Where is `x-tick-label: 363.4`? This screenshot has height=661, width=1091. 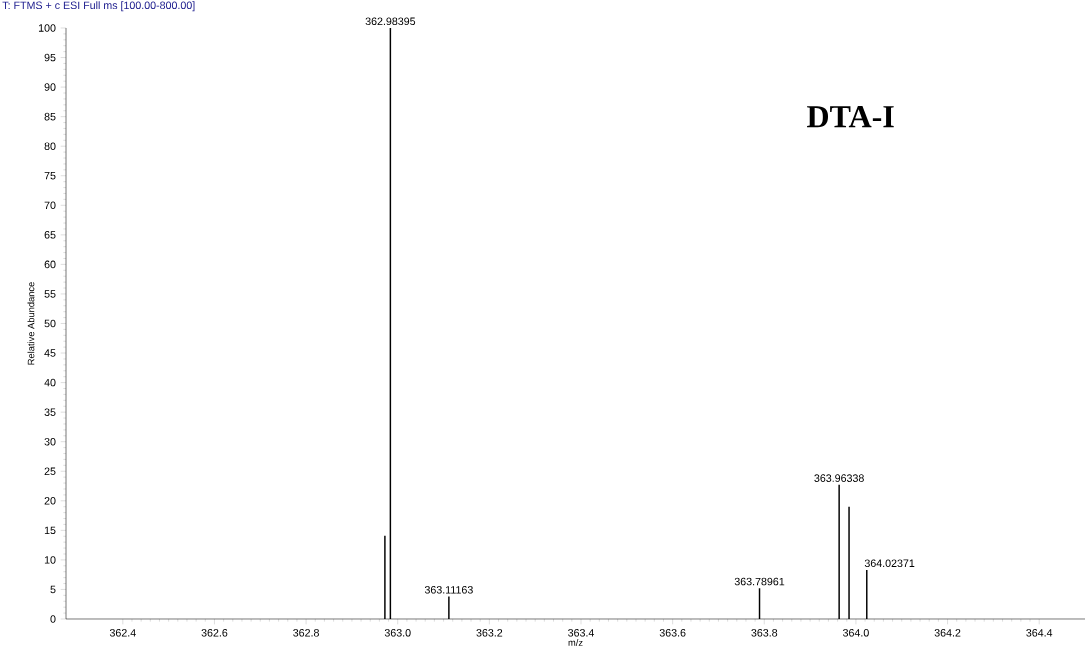
x-tick-label: 363.4 is located at coordinates (581, 633).